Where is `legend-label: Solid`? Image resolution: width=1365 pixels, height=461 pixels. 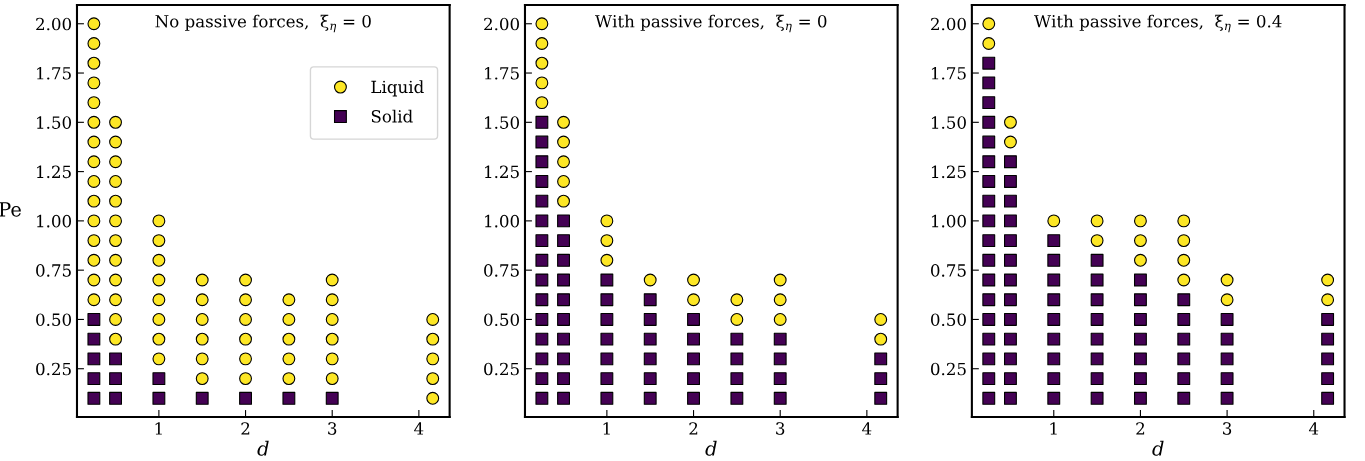 legend-label: Solid is located at coordinates (392, 116).